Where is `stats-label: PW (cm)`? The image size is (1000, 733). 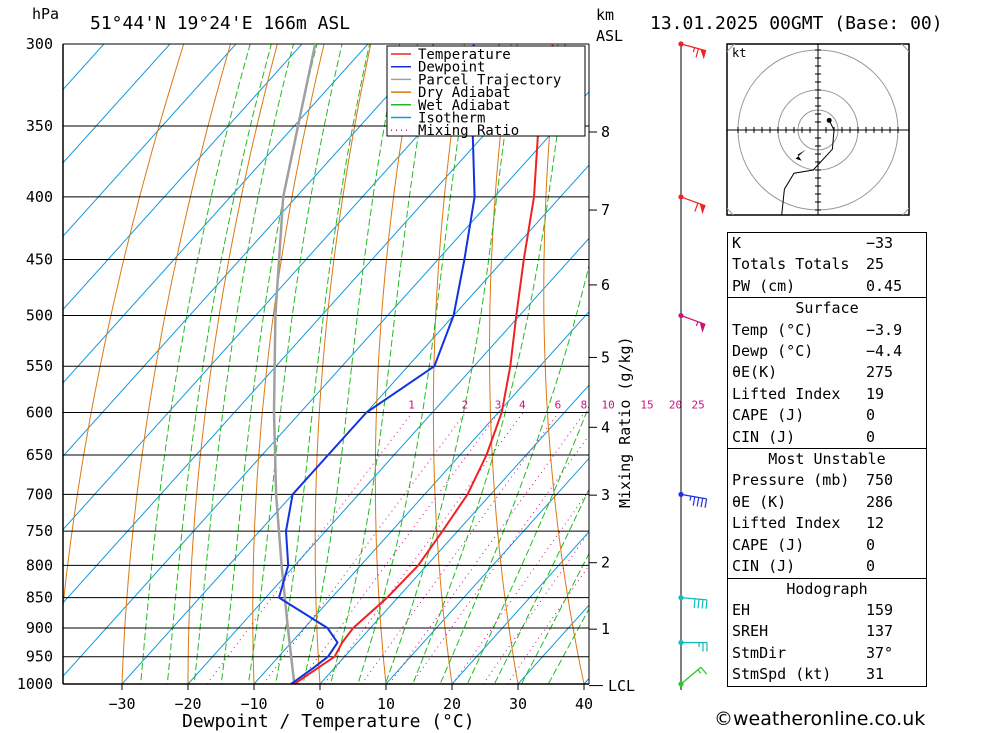 stats-label: PW (cm) is located at coordinates (764, 285).